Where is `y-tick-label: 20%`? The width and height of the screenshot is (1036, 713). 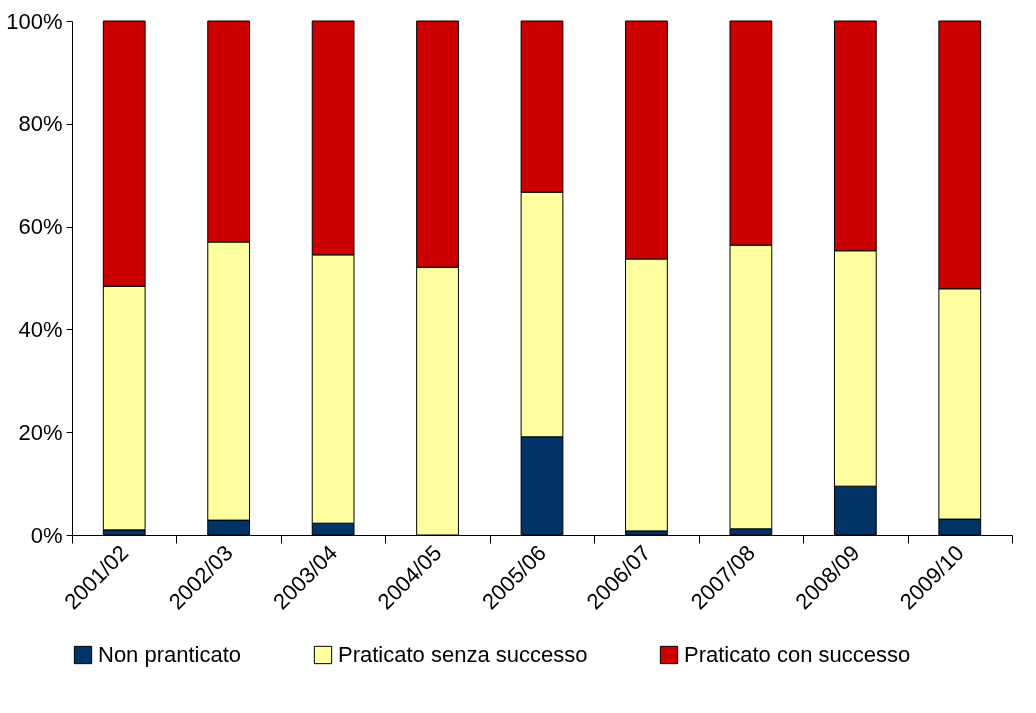
y-tick-label: 20% is located at coordinates (40, 432).